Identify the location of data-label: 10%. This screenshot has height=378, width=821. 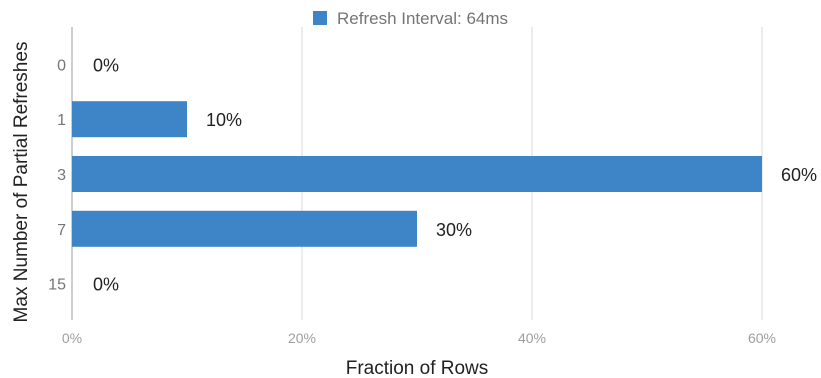
(224, 120).